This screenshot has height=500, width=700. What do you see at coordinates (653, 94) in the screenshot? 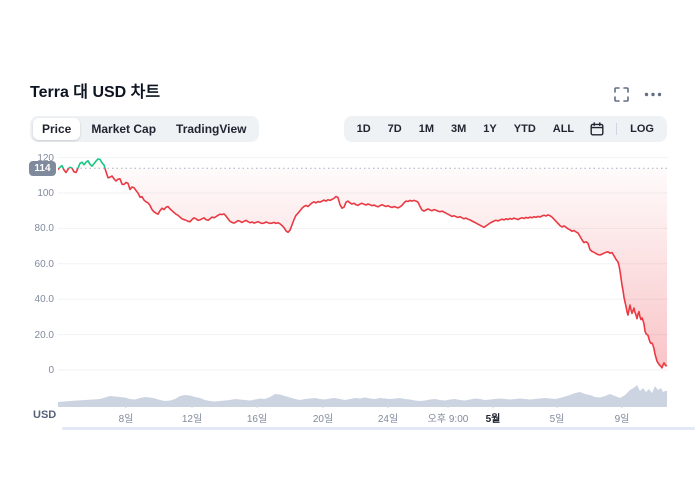
I see `more-options-icon` at bounding box center [653, 94].